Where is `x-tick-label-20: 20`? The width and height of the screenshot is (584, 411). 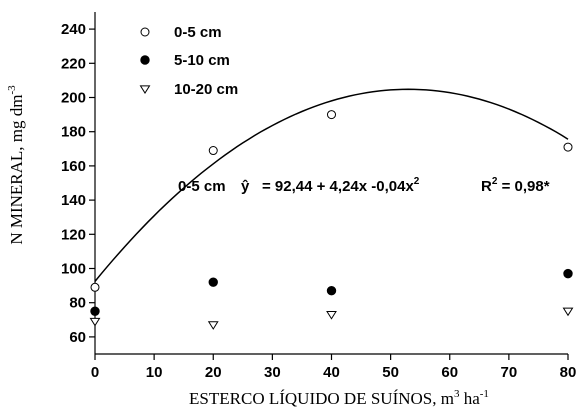 x-tick-label-20: 20 is located at coordinates (213, 372).